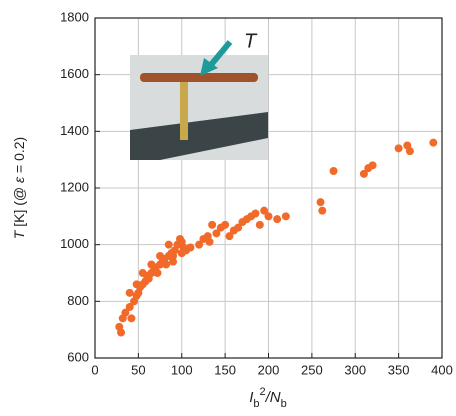 This screenshot has height=416, width=456. Describe the element at coordinates (273, 397) in the screenshot. I see `x-label-part: /N` at that location.